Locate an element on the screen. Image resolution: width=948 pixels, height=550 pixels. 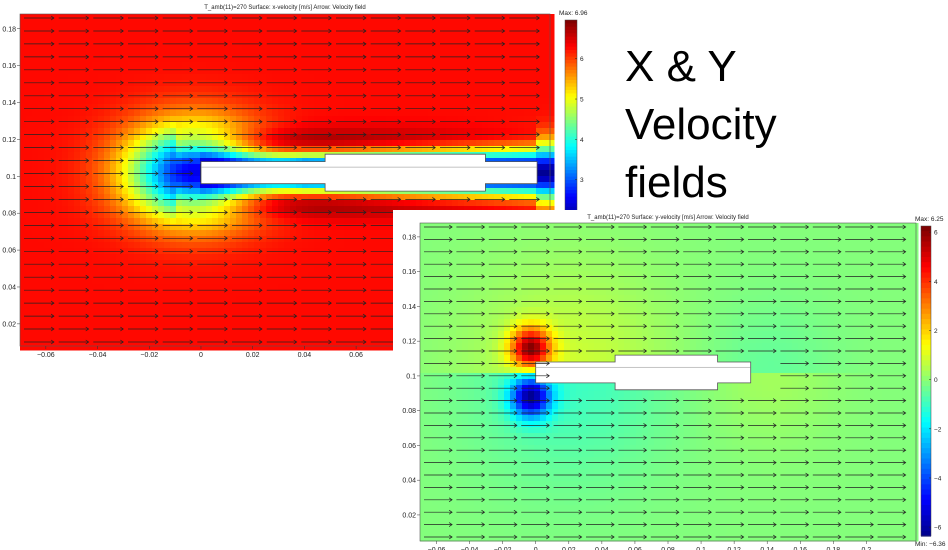
velocity-arrow is located at coordinates (212, 18).